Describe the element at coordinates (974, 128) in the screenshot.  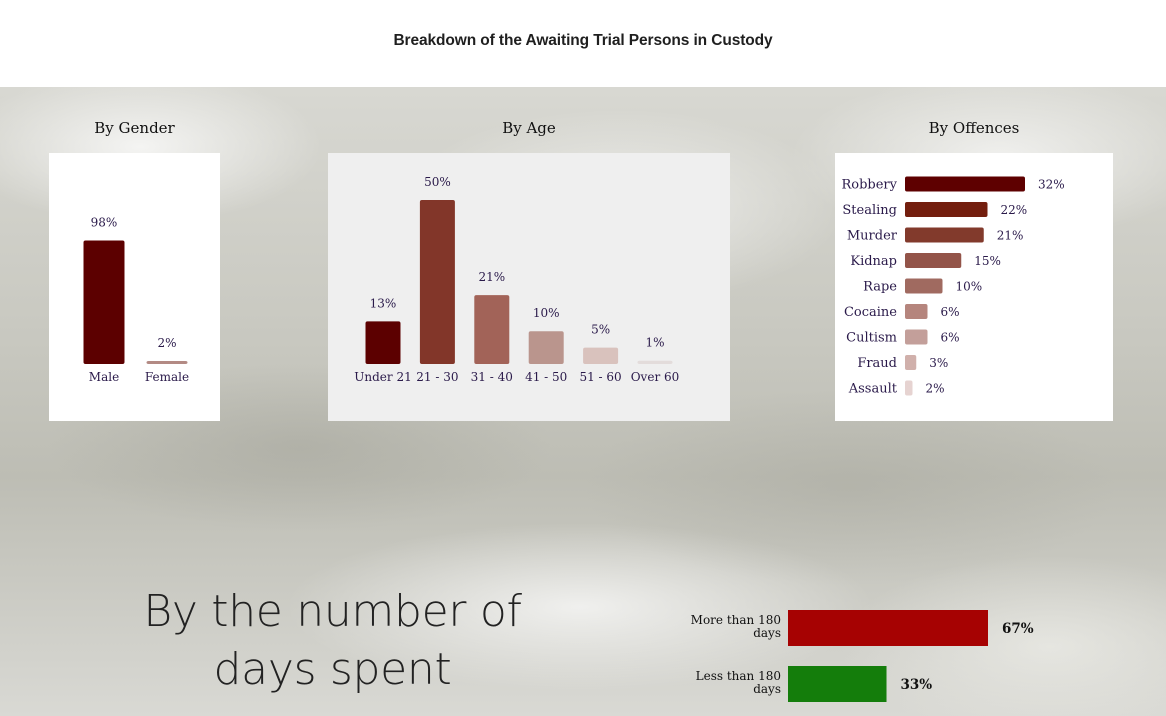
I see `offences-chart-title: By Offences` at that location.